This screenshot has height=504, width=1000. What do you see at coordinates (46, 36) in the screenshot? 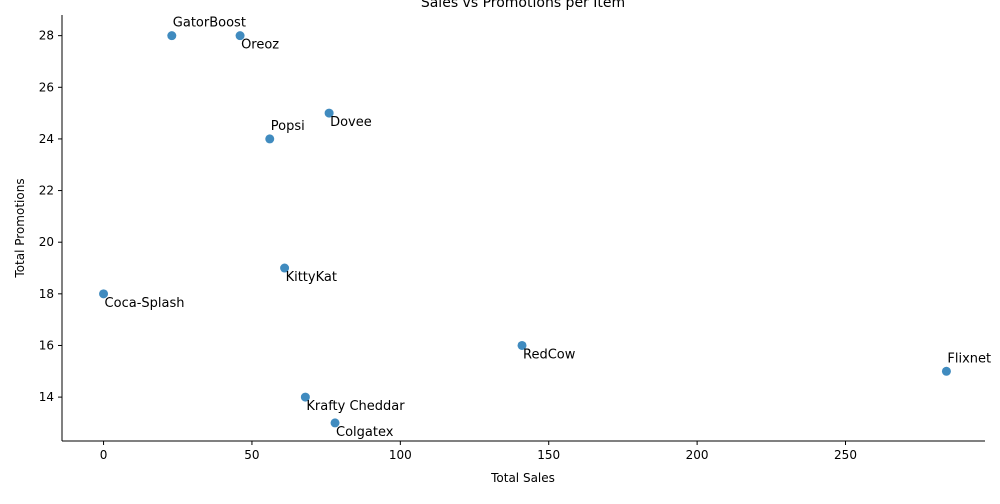
I see `y-tick-label: 28` at bounding box center [46, 36].